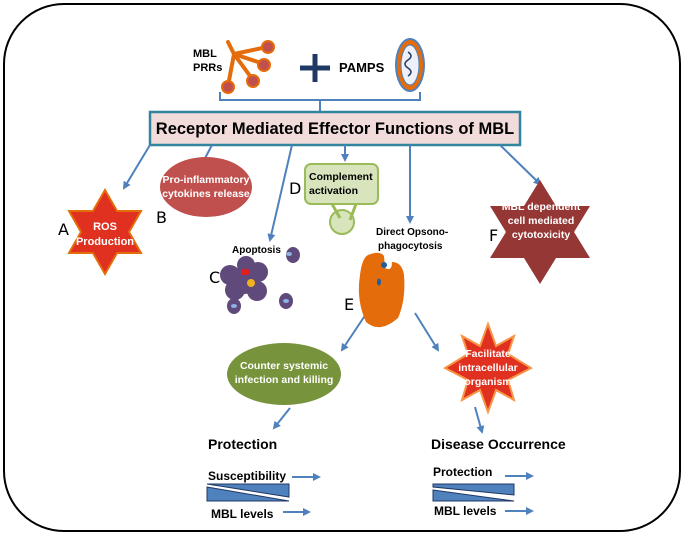 The height and width of the screenshot is (536, 685). Describe the element at coordinates (408, 494) in the screenshot. I see `trend-arrows` at that location.